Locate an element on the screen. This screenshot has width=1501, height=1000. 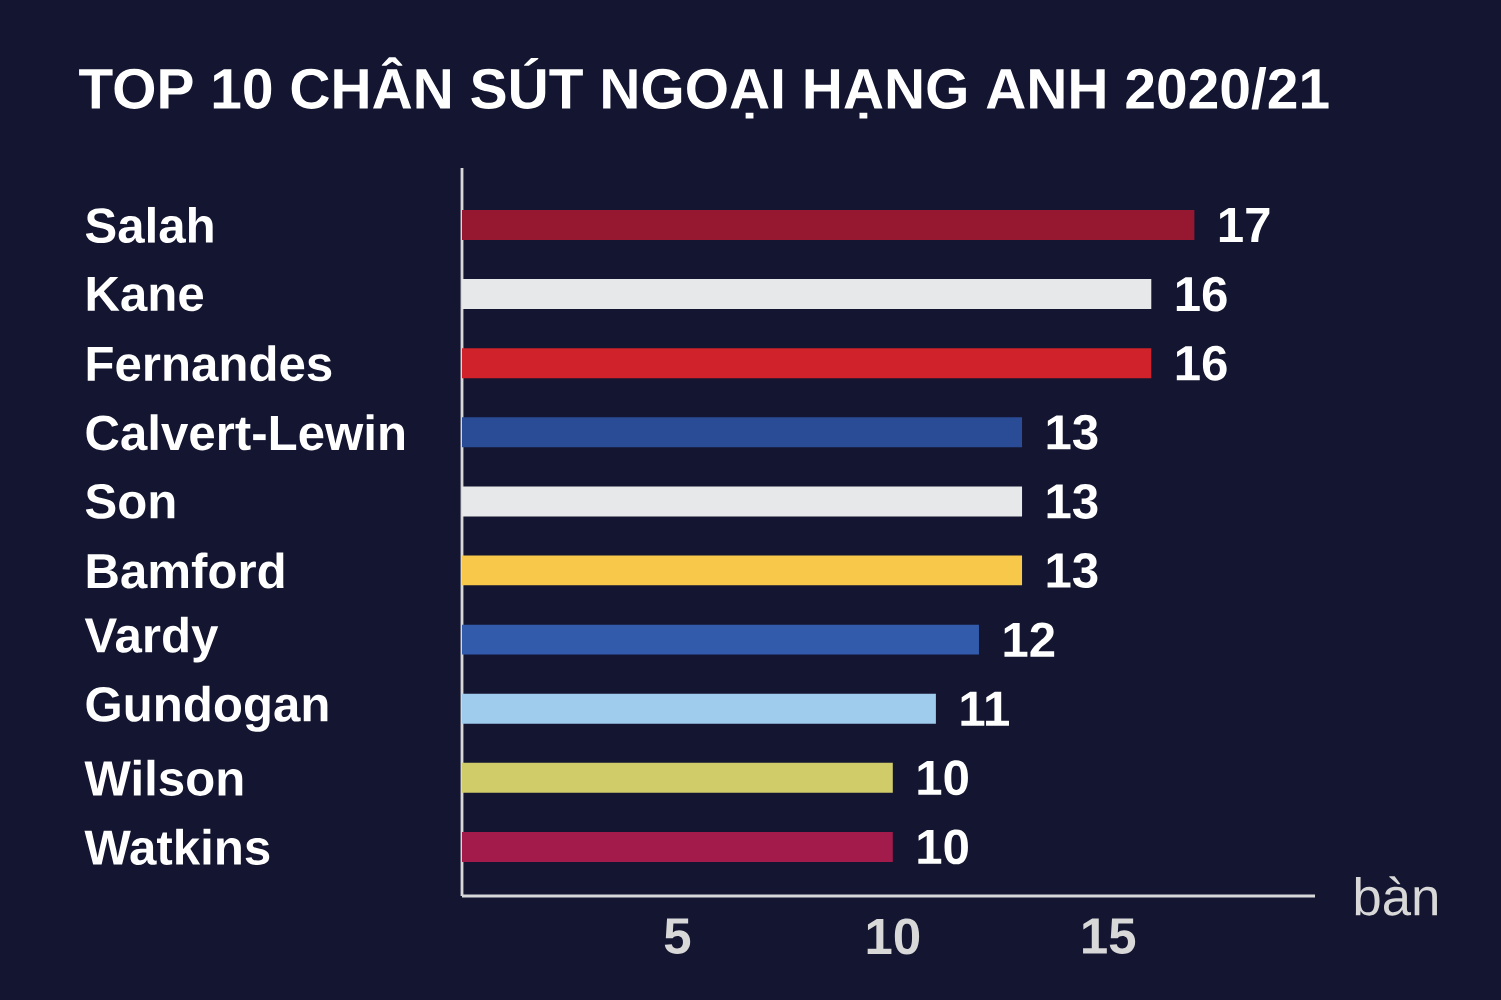
y-tick-label: Bamford is located at coordinates (185, 570).